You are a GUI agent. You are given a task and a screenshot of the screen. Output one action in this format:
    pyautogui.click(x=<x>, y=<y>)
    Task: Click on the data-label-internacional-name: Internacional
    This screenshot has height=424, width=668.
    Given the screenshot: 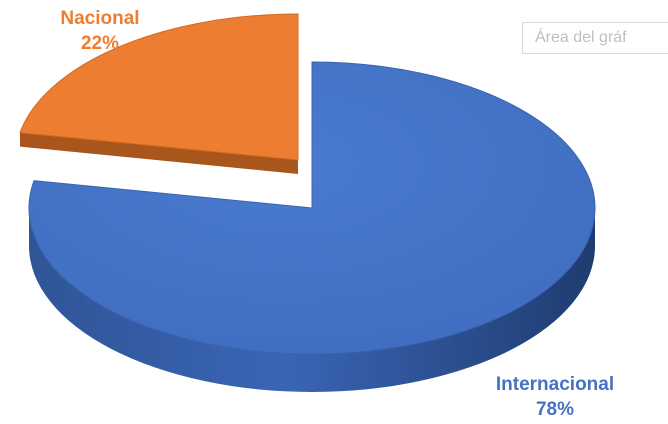 What is the action you would take?
    pyautogui.click(x=555, y=384)
    